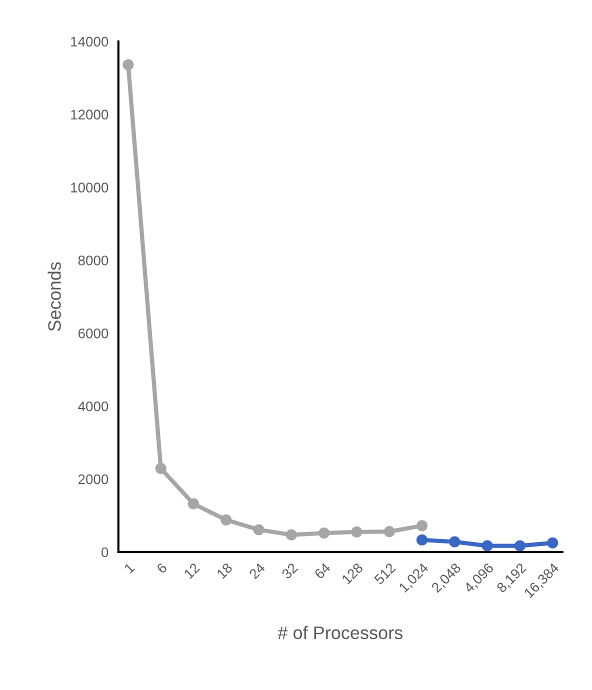  I want to click on y-tick-label: 14000, so click(89, 41).